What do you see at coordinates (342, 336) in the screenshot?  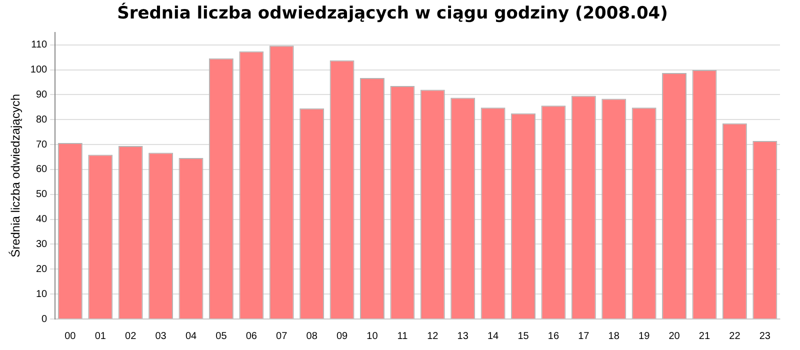 I see `x-tick-label: 09` at bounding box center [342, 336].